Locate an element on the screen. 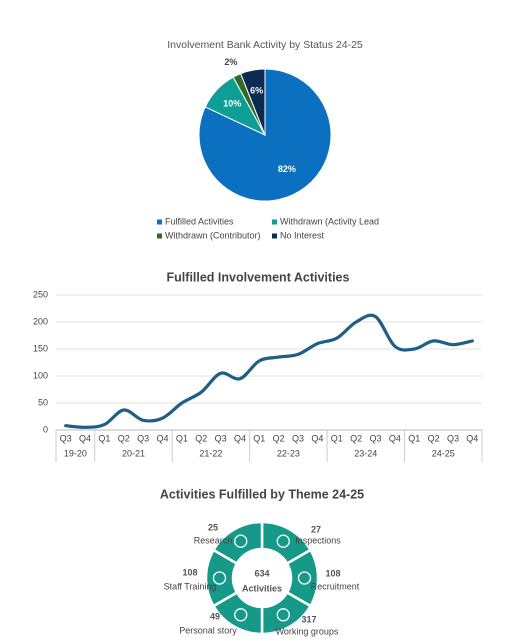 This screenshot has width=516, height=641. theme-label: Staff Training is located at coordinates (190, 586).